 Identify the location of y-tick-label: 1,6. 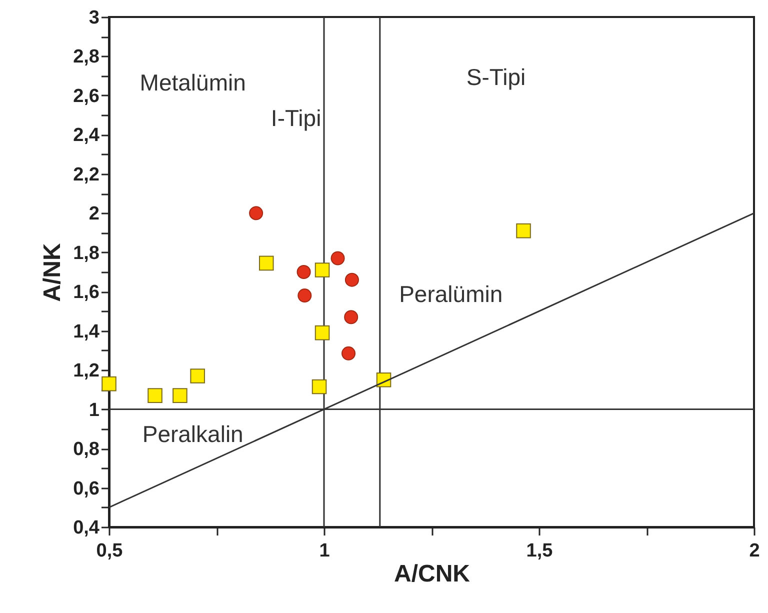
(86, 293).